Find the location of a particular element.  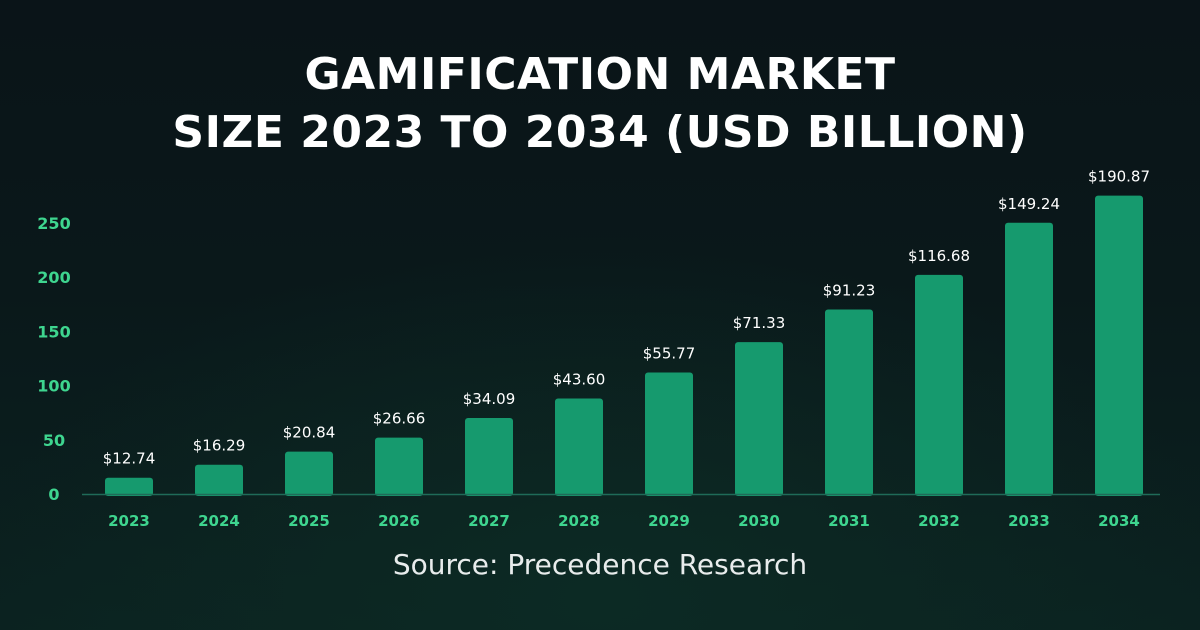

value-label-2029: $55.77 is located at coordinates (669, 353).